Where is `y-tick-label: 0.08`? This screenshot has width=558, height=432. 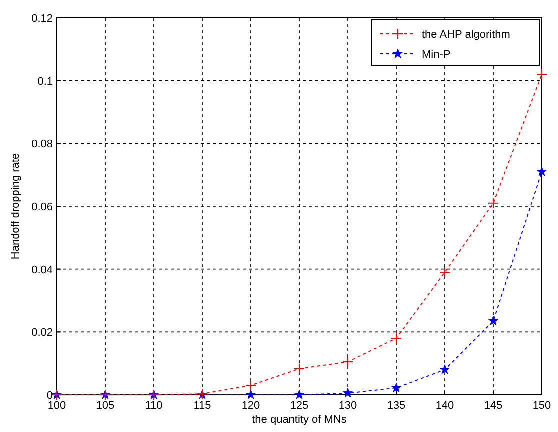
y-tick-label: 0.08 is located at coordinates (42, 144).